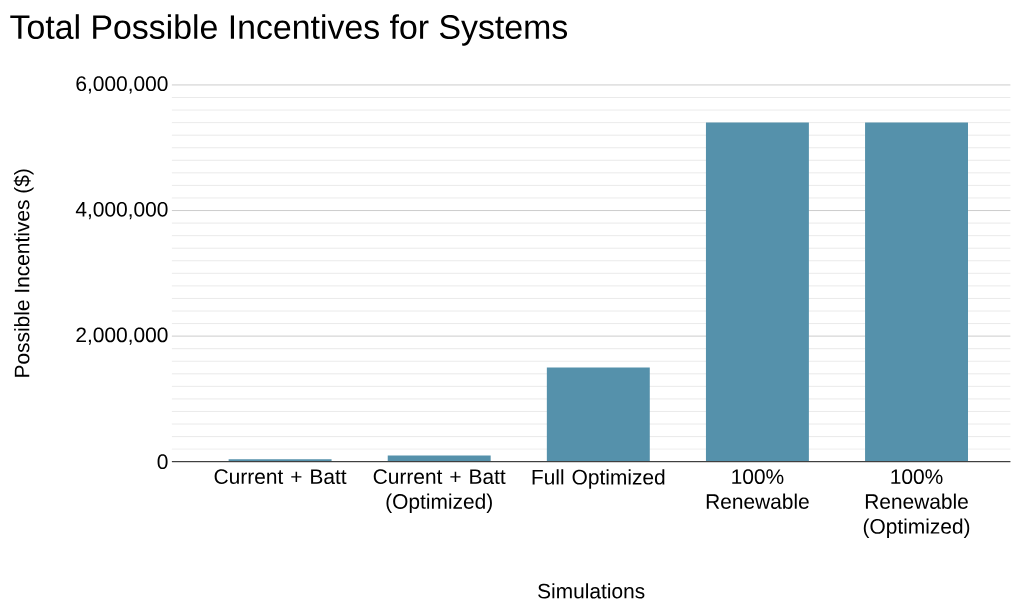 This screenshot has height=602, width=1011. Describe the element at coordinates (916, 504) in the screenshot. I see `x-tick-label: 100% Renewable (Optimized)` at that location.